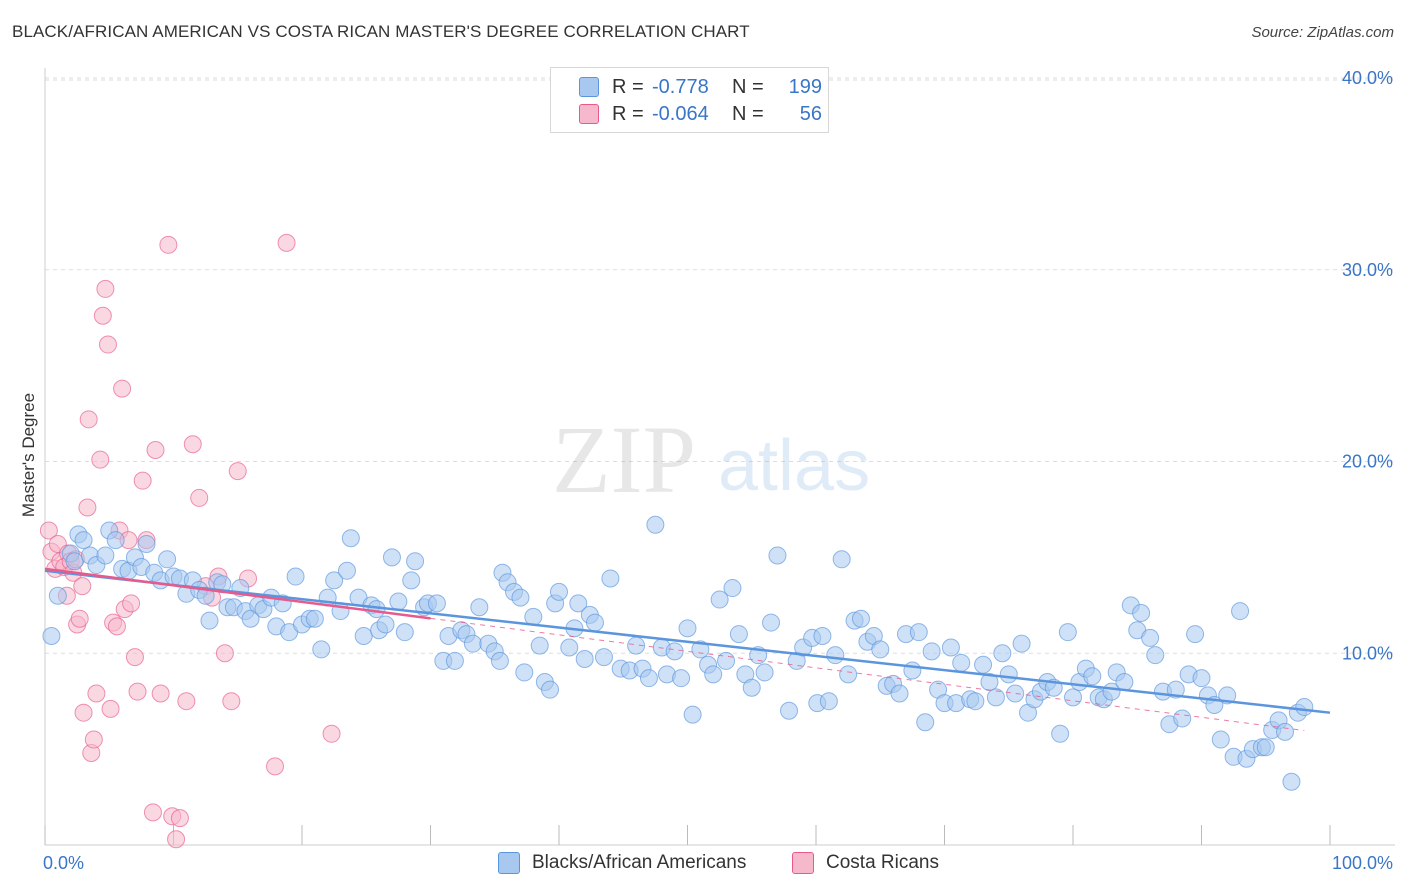 The width and height of the screenshot is (1406, 892). I want to click on legend-item-blacks: Blacks/African Americans, so click(622, 863).